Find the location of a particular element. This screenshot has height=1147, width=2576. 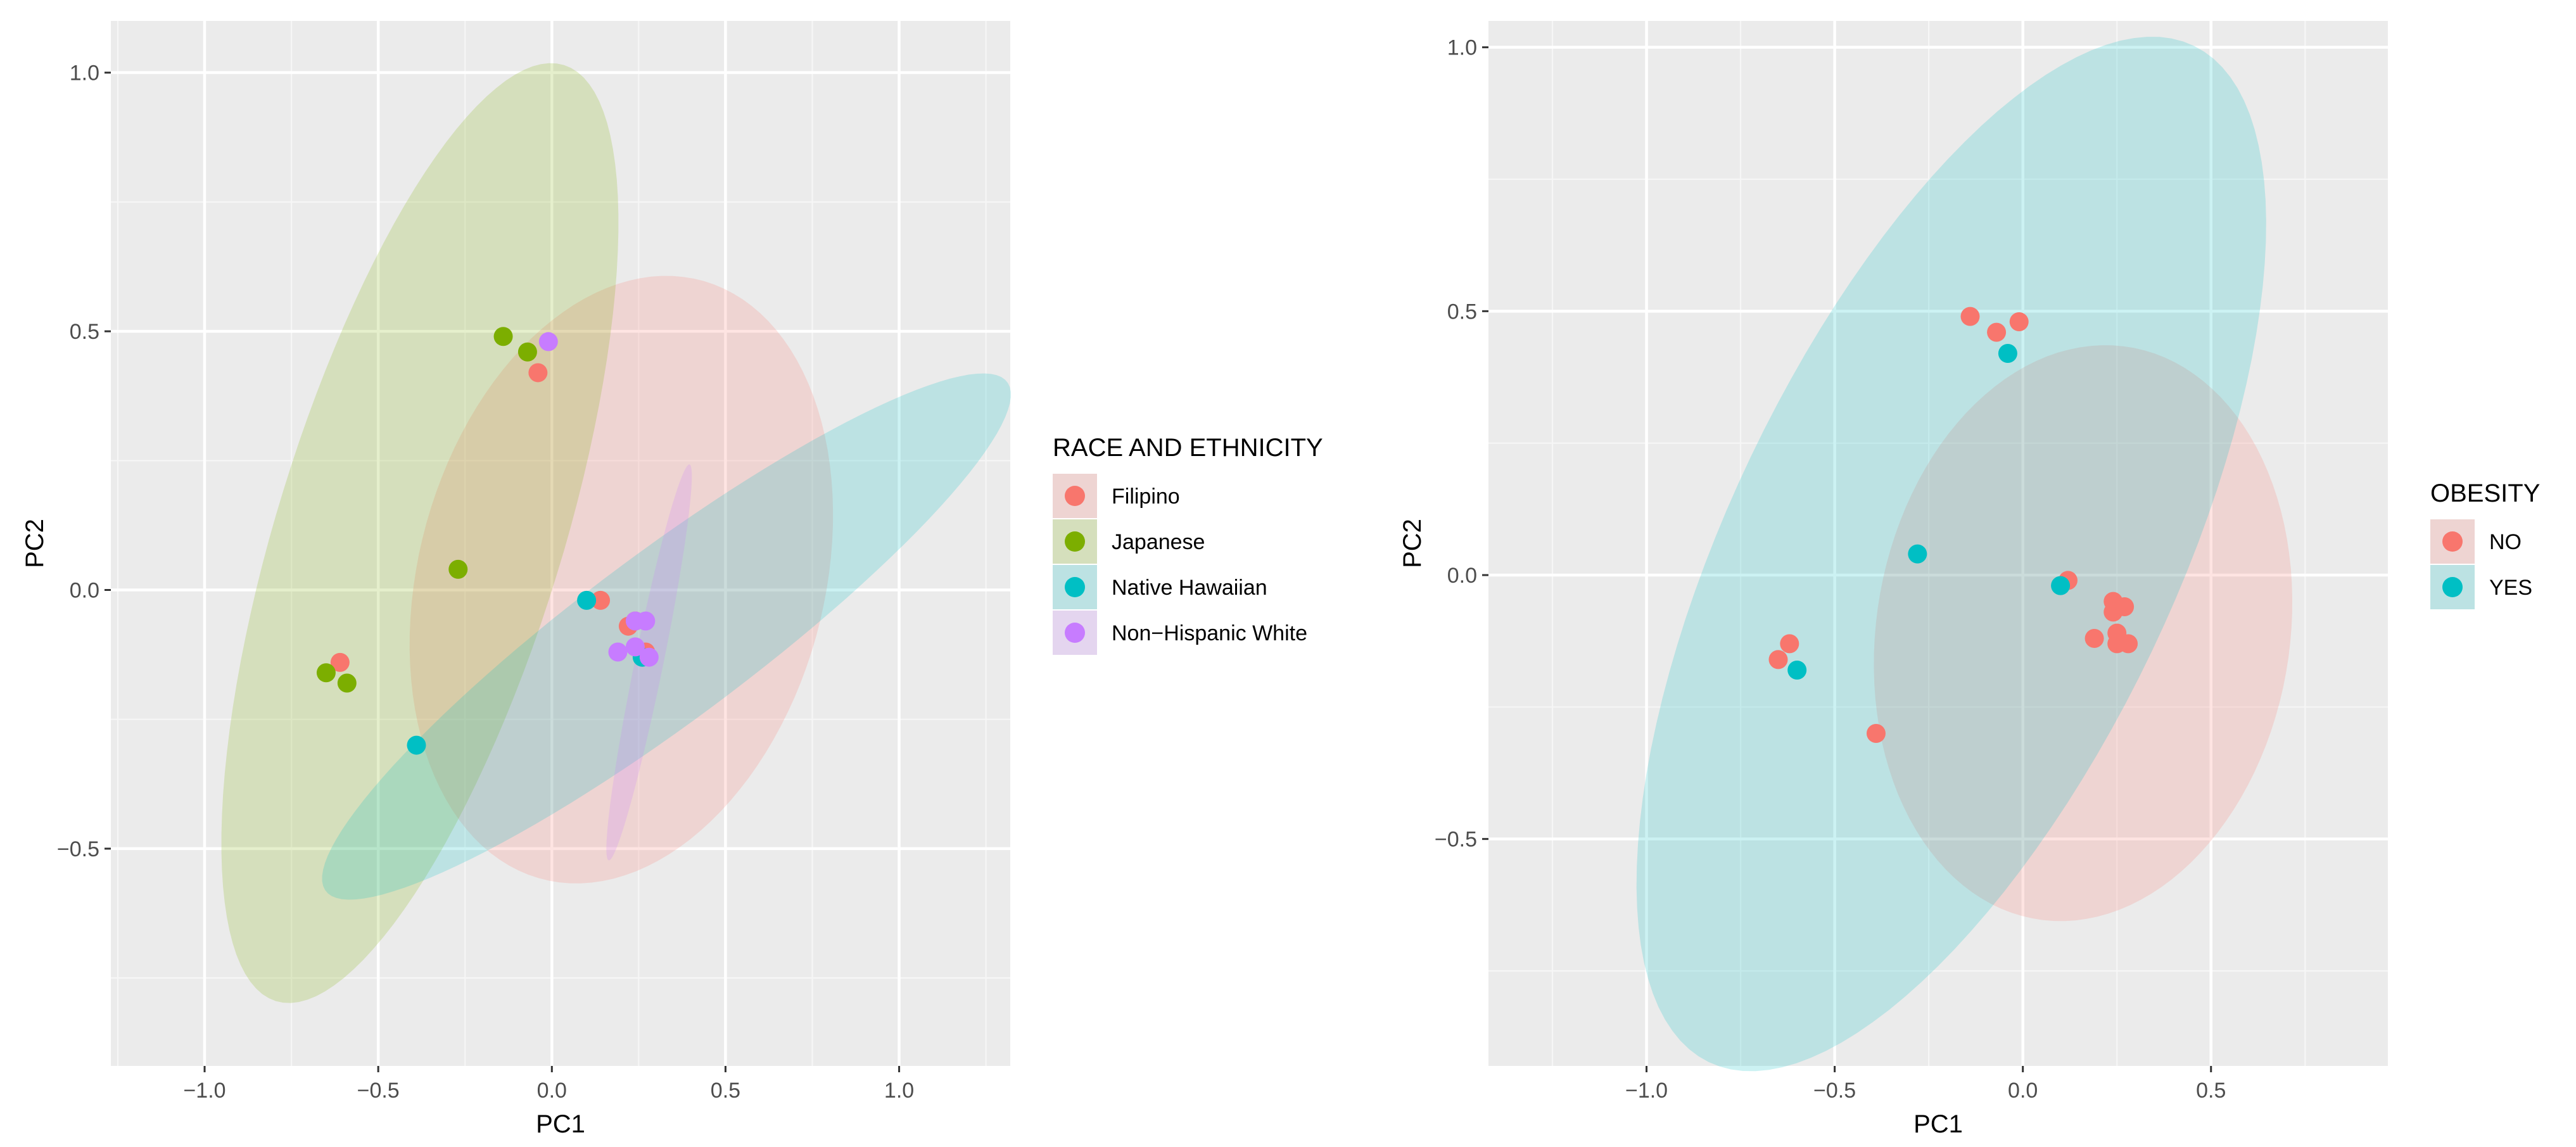

ellipse-filipino is located at coordinates (621, 580).